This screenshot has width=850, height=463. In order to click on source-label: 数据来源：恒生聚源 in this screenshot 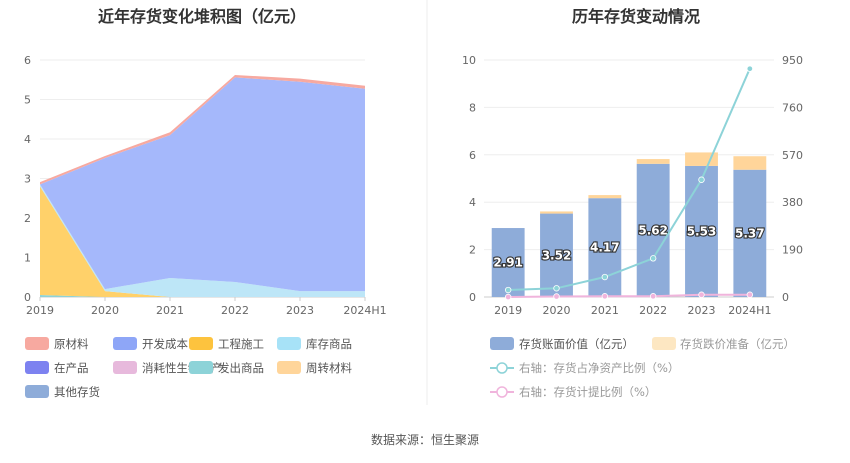, I will do `click(425, 439)`.